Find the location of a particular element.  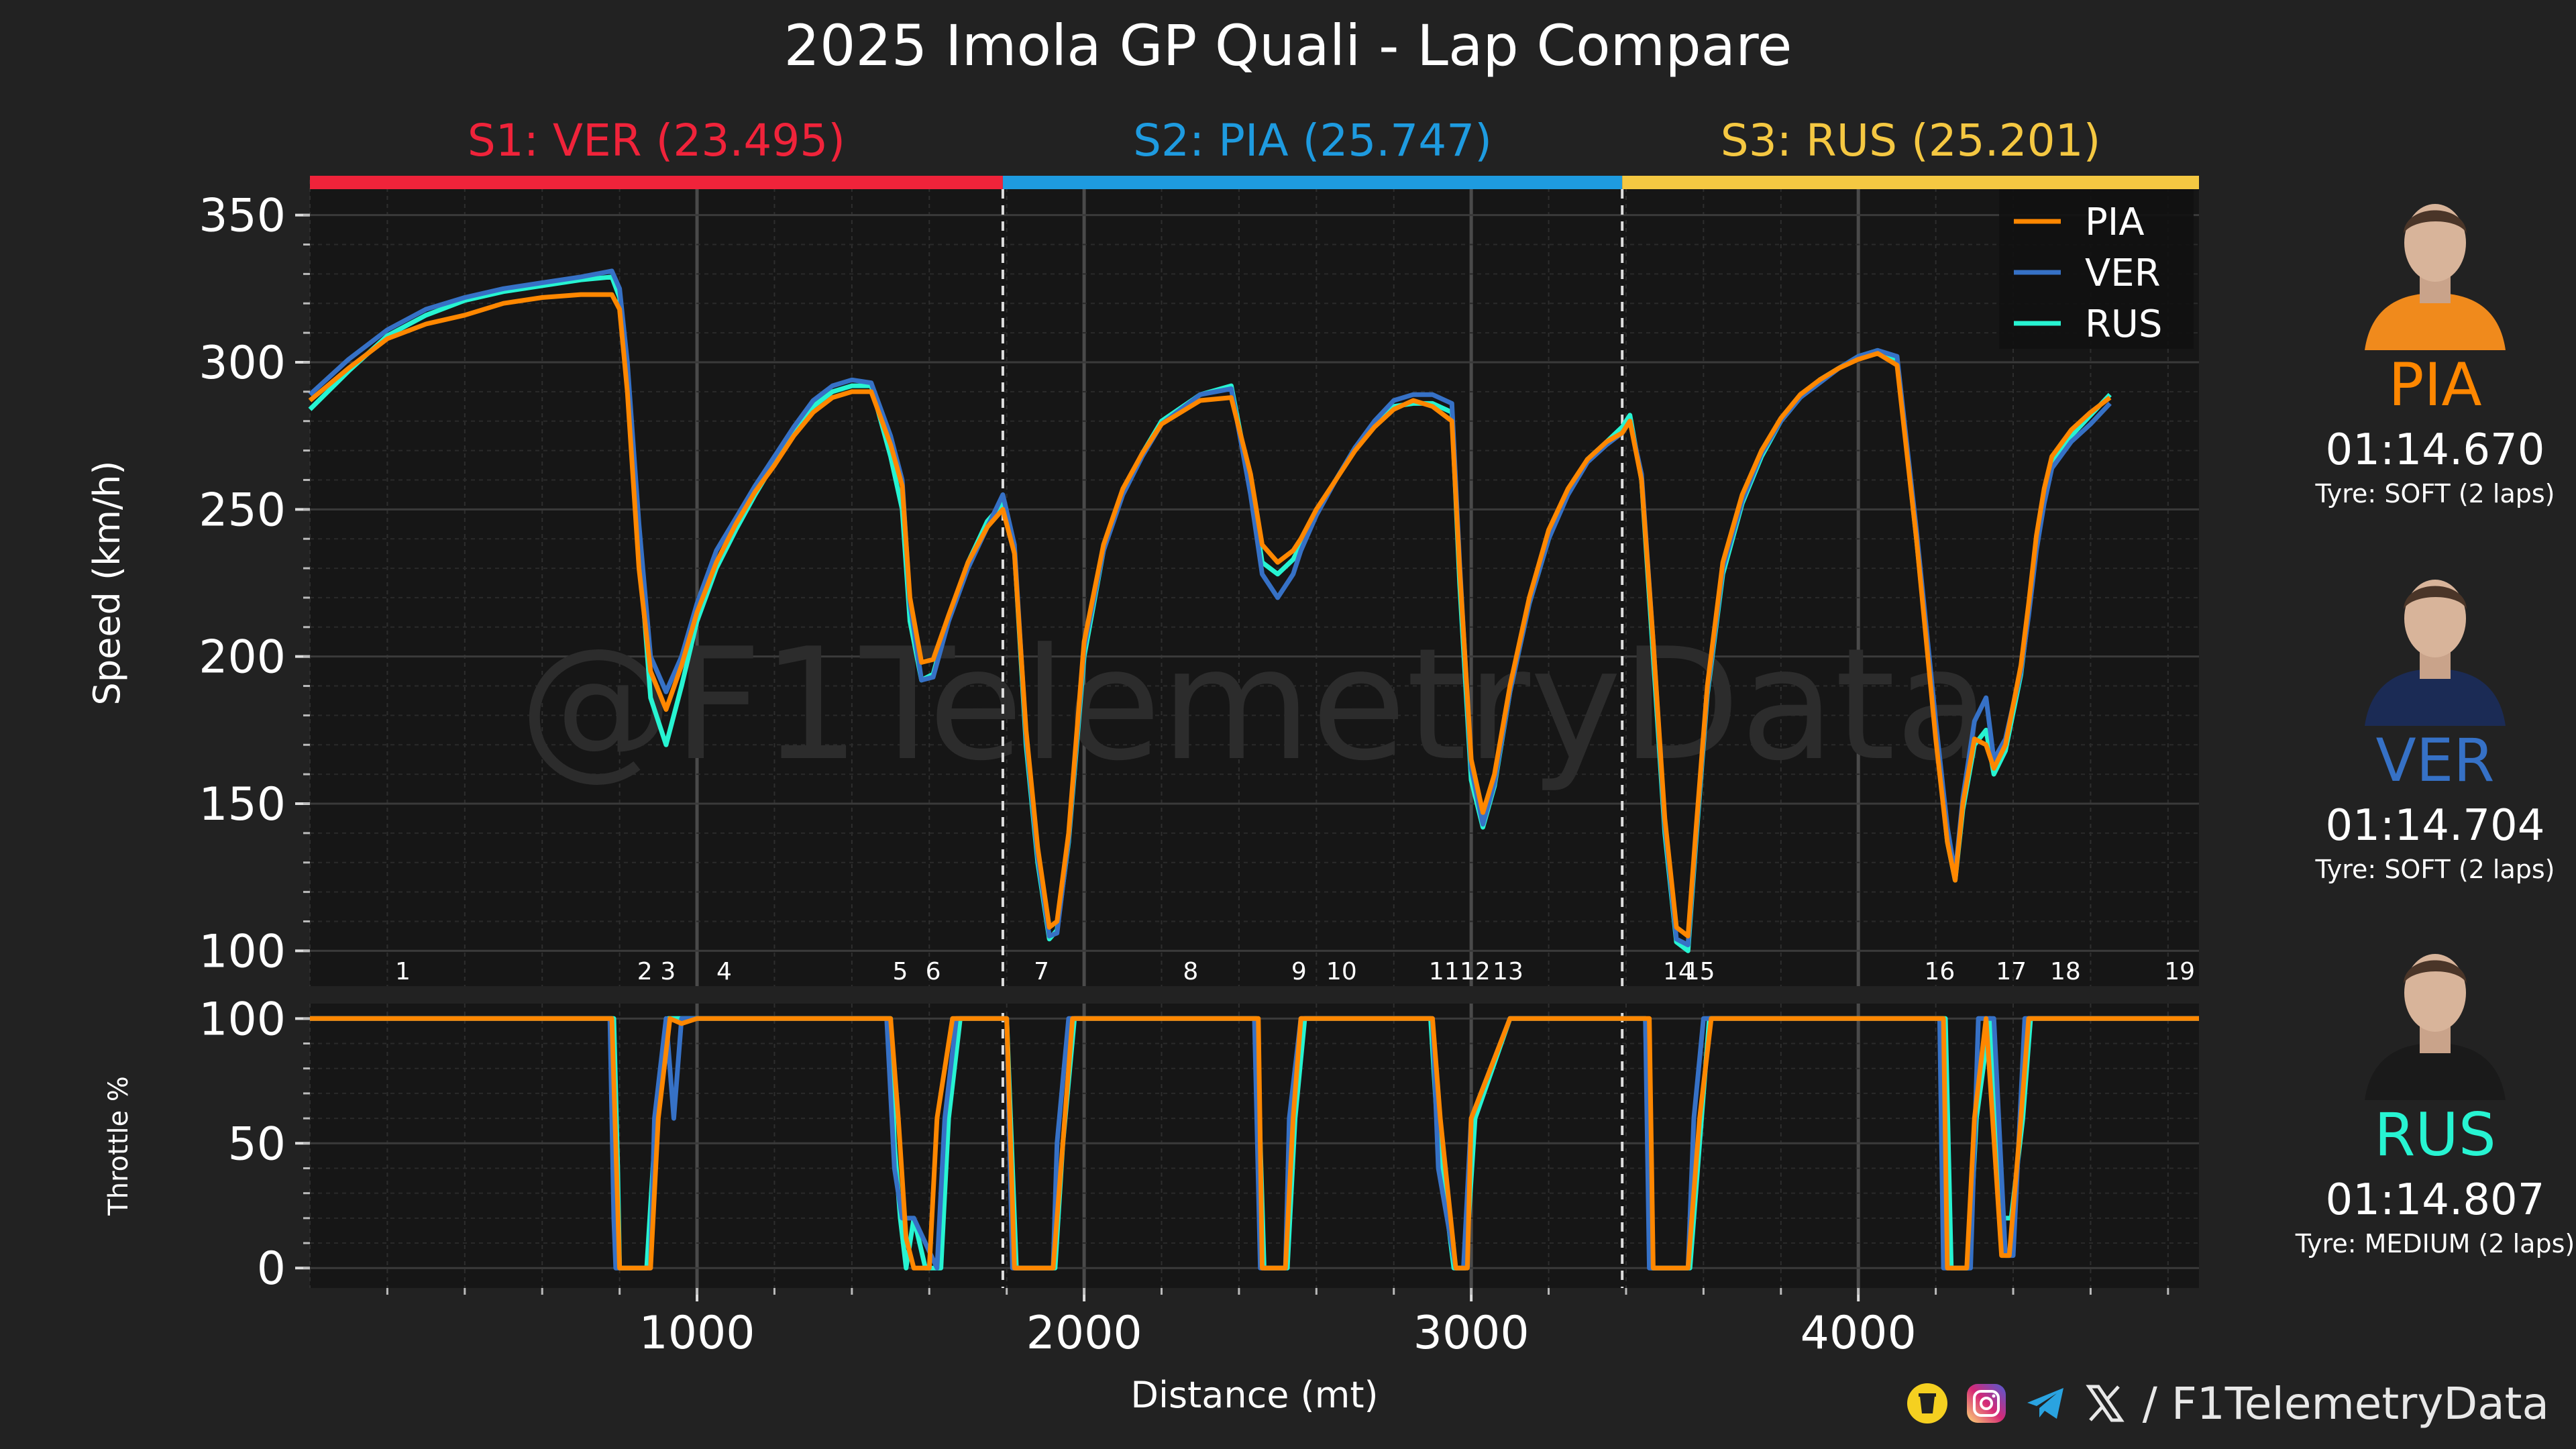

corner-label: 1 is located at coordinates (403, 971).